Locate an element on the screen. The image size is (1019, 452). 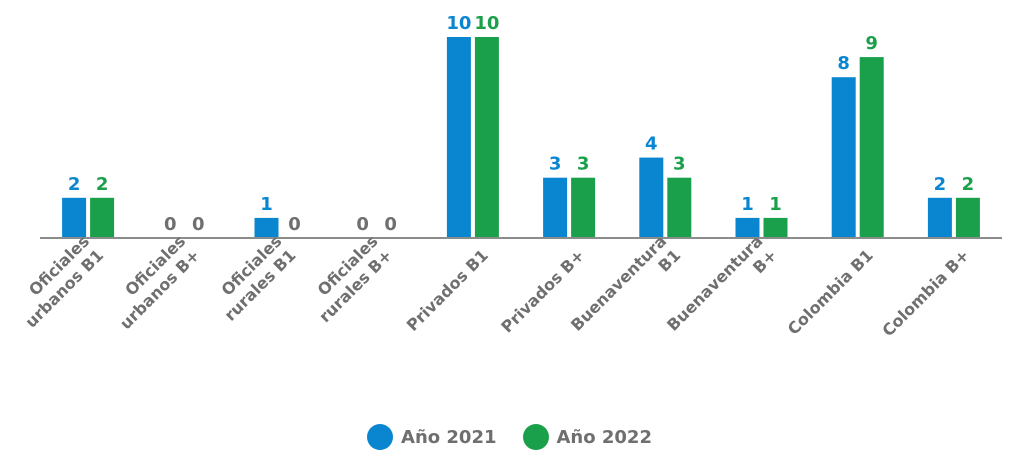
legend: Año 2021 Año 2022 is located at coordinates (509, 437).